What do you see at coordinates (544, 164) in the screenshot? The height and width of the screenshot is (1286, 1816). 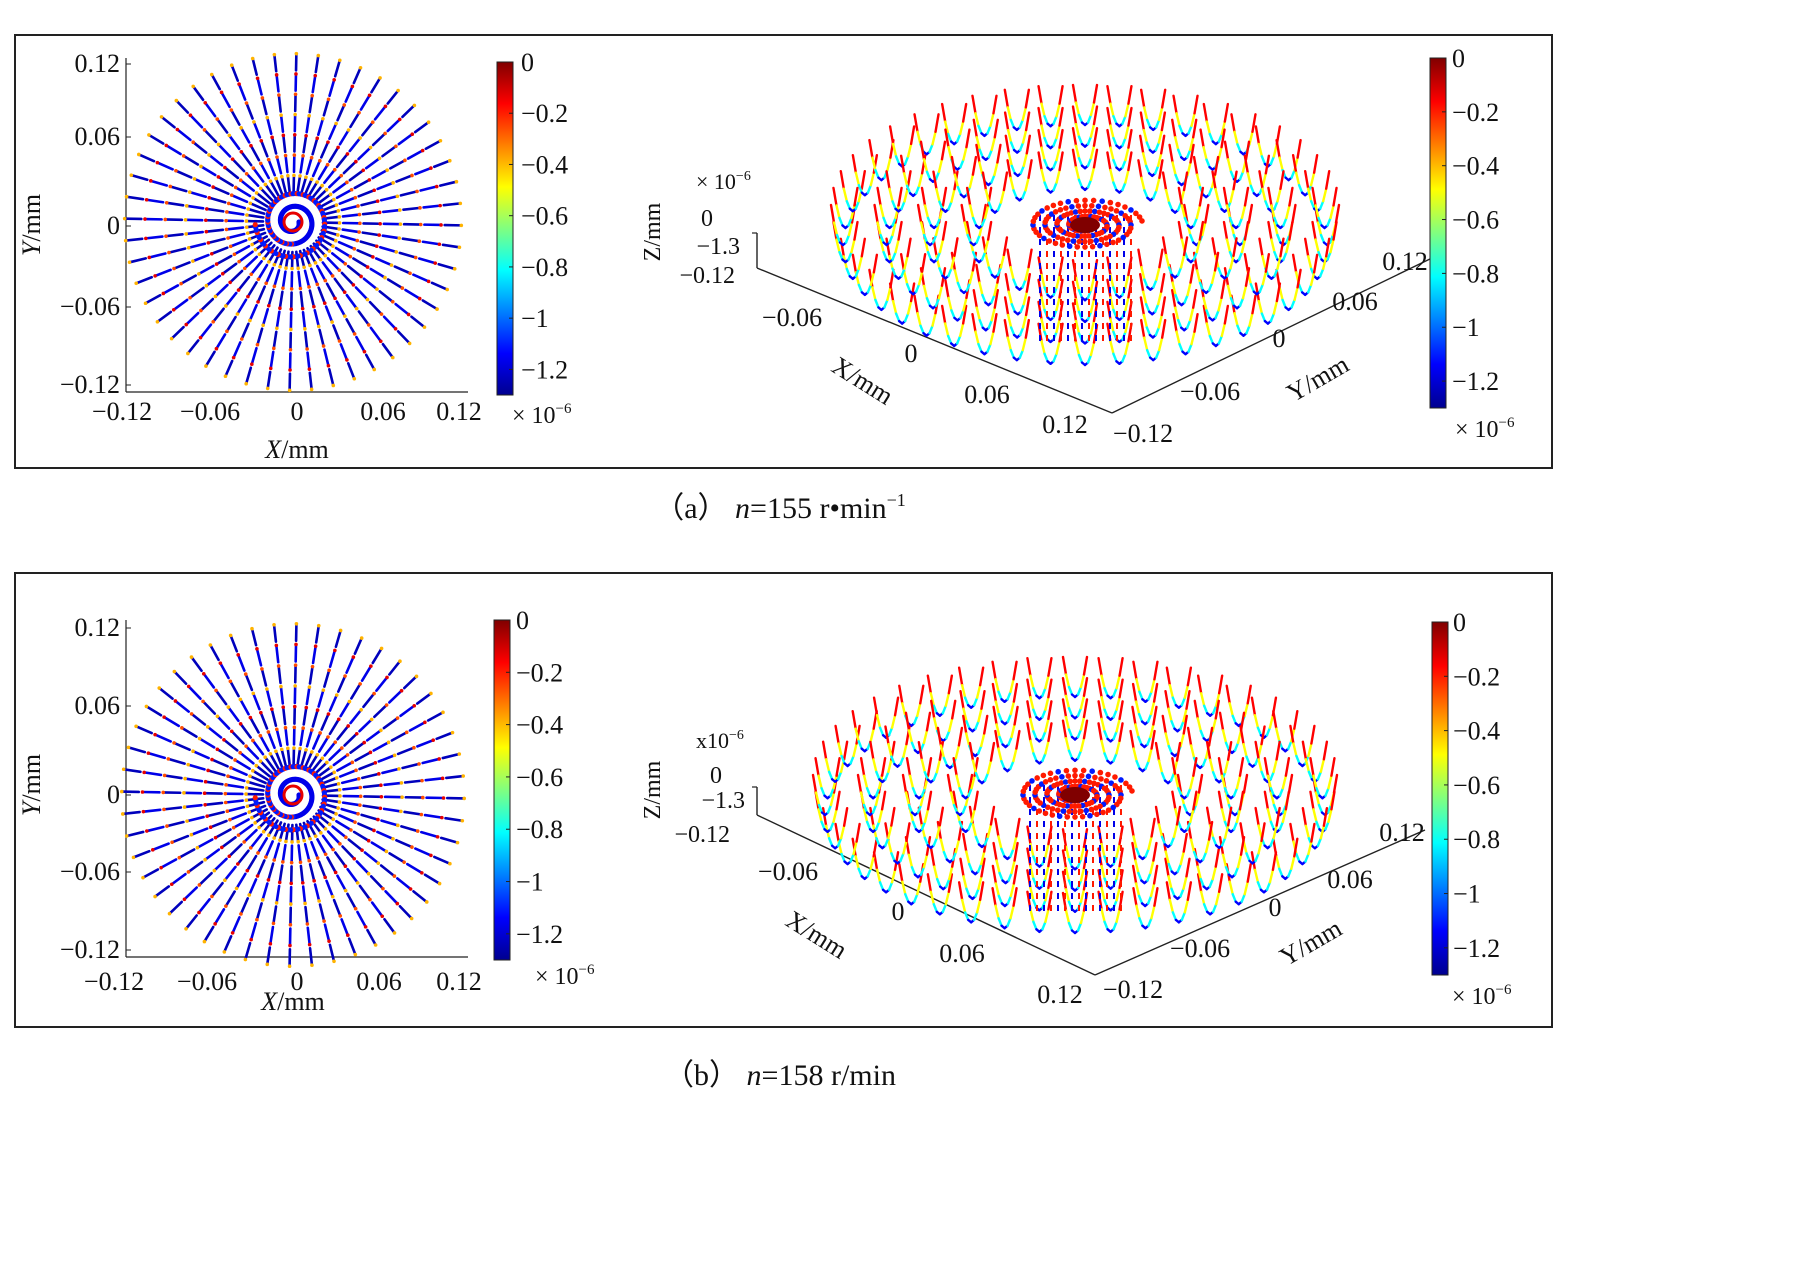 I see `p0-2d-colorbar-label: −0.4` at bounding box center [544, 164].